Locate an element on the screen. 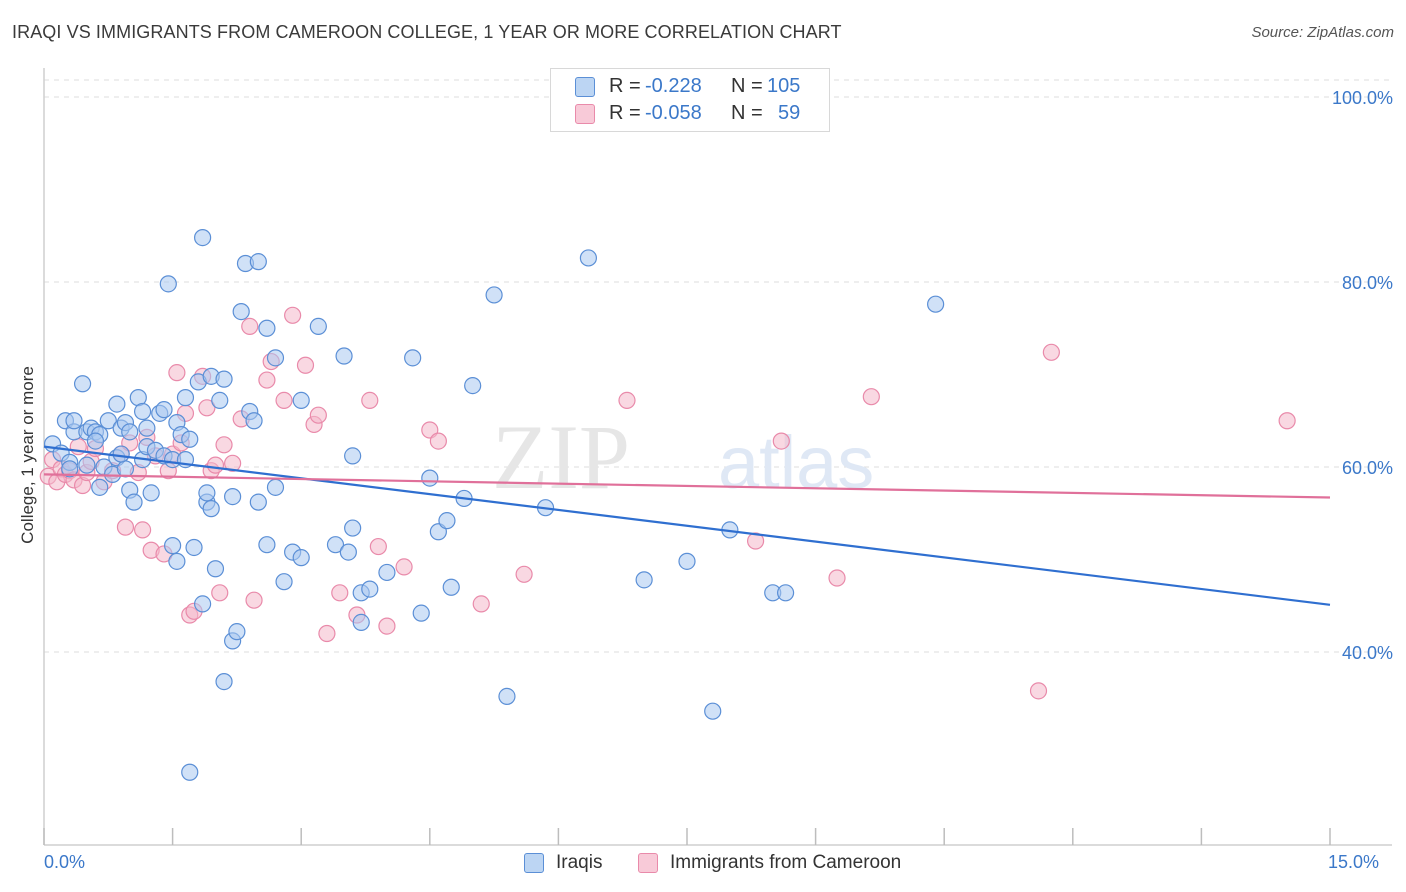 This screenshot has height=892, width=1406. y-tick-label: 60.0% is located at coordinates (1367, 468).